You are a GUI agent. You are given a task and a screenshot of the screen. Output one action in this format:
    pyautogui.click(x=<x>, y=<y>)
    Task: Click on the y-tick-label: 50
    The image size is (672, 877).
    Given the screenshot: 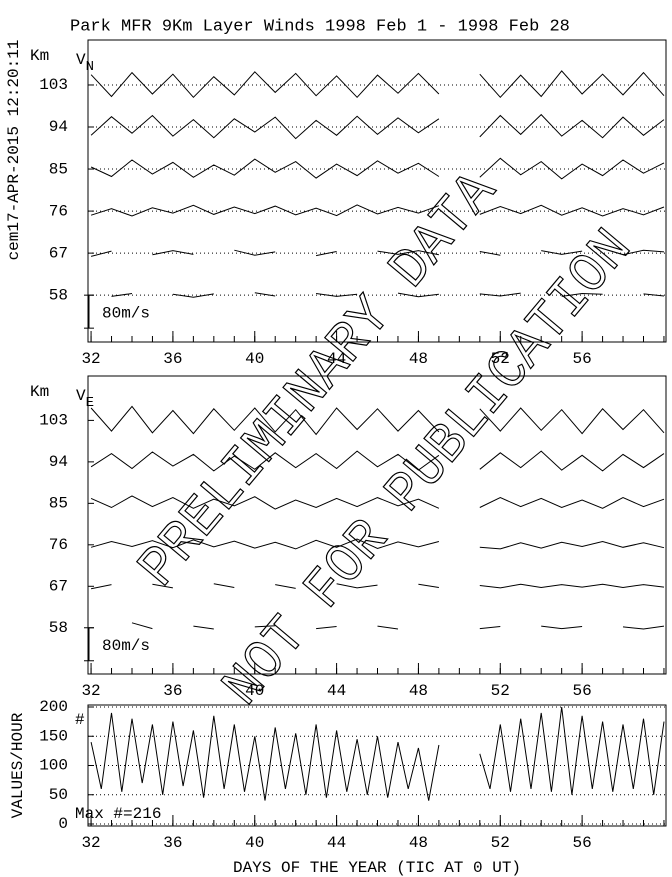 What is the action you would take?
    pyautogui.click(x=58, y=795)
    